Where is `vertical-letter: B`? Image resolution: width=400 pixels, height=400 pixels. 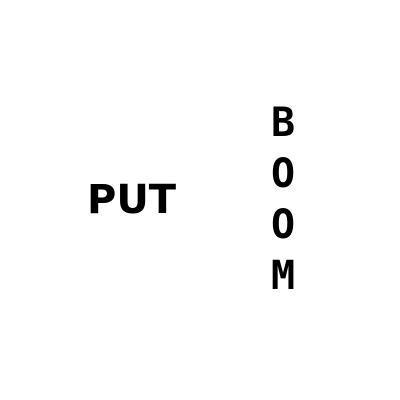 vertical-letter: B is located at coordinates (283, 123).